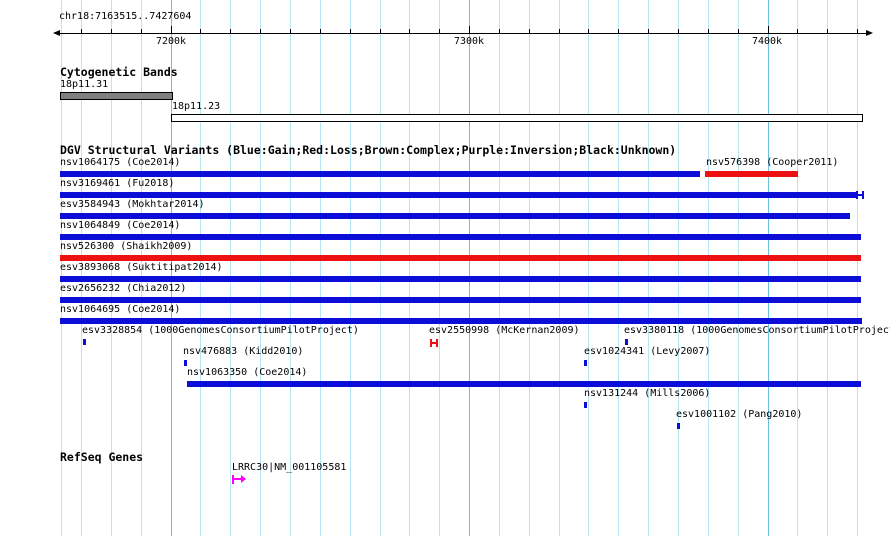 The height and width of the screenshot is (536, 890). Describe the element at coordinates (860, 195) in the screenshot. I see `variant-end-h-glyph` at that location.